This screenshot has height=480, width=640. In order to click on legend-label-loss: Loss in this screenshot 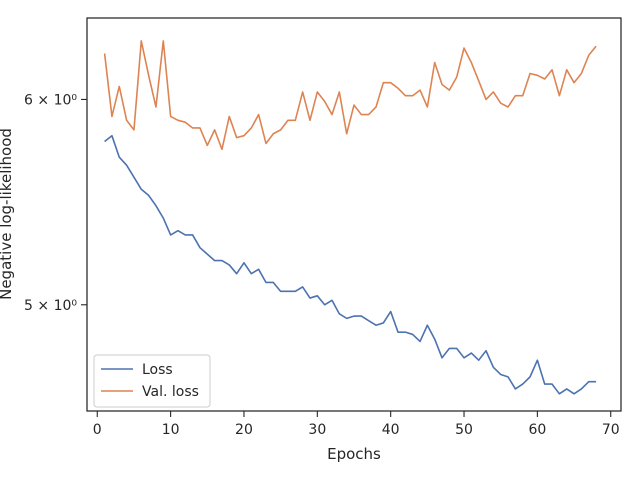, I will do `click(157, 370)`.